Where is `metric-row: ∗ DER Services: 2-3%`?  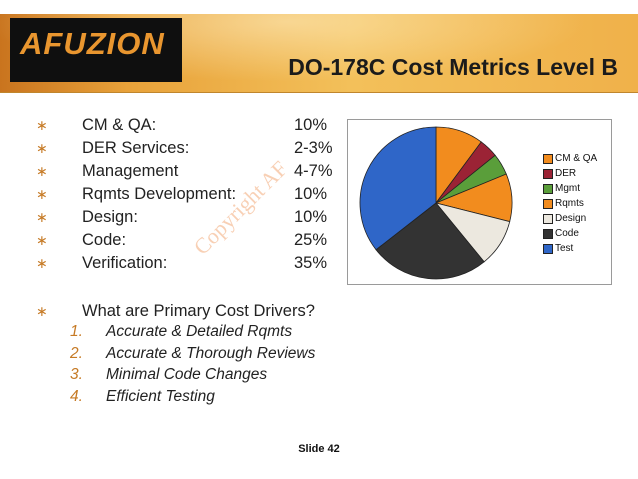 metric-row: ∗ DER Services: 2-3% is located at coordinates (170, 148).